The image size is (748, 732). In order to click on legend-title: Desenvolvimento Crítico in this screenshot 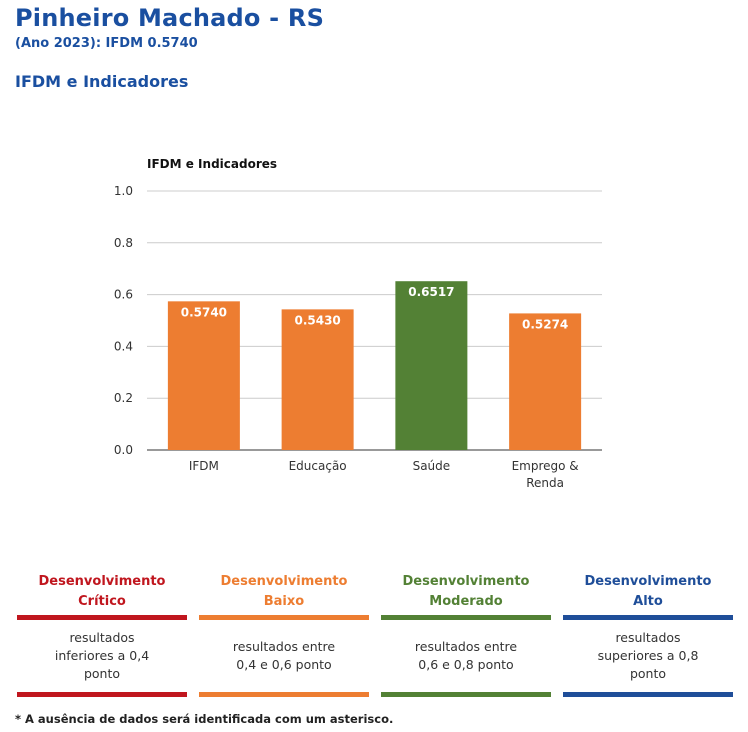, I will do `click(102, 591)`.